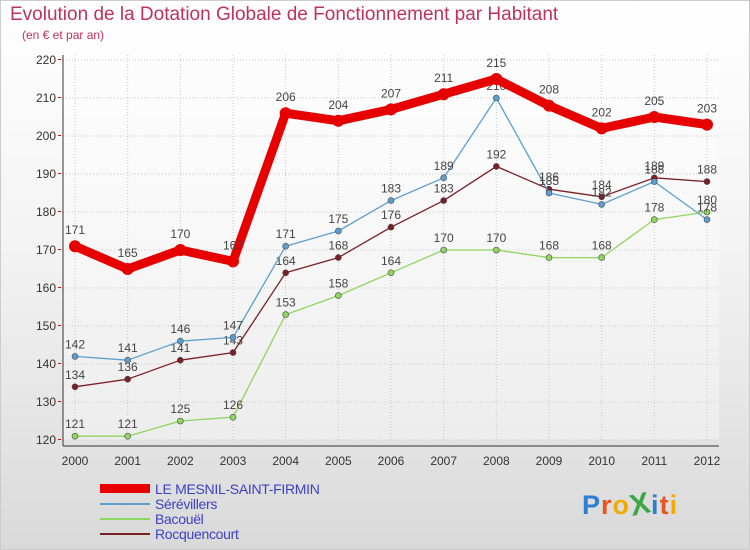 Image resolution: width=750 pixels, height=550 pixels. Describe the element at coordinates (46, 136) in the screenshot. I see `y-tick-label: 200` at that location.